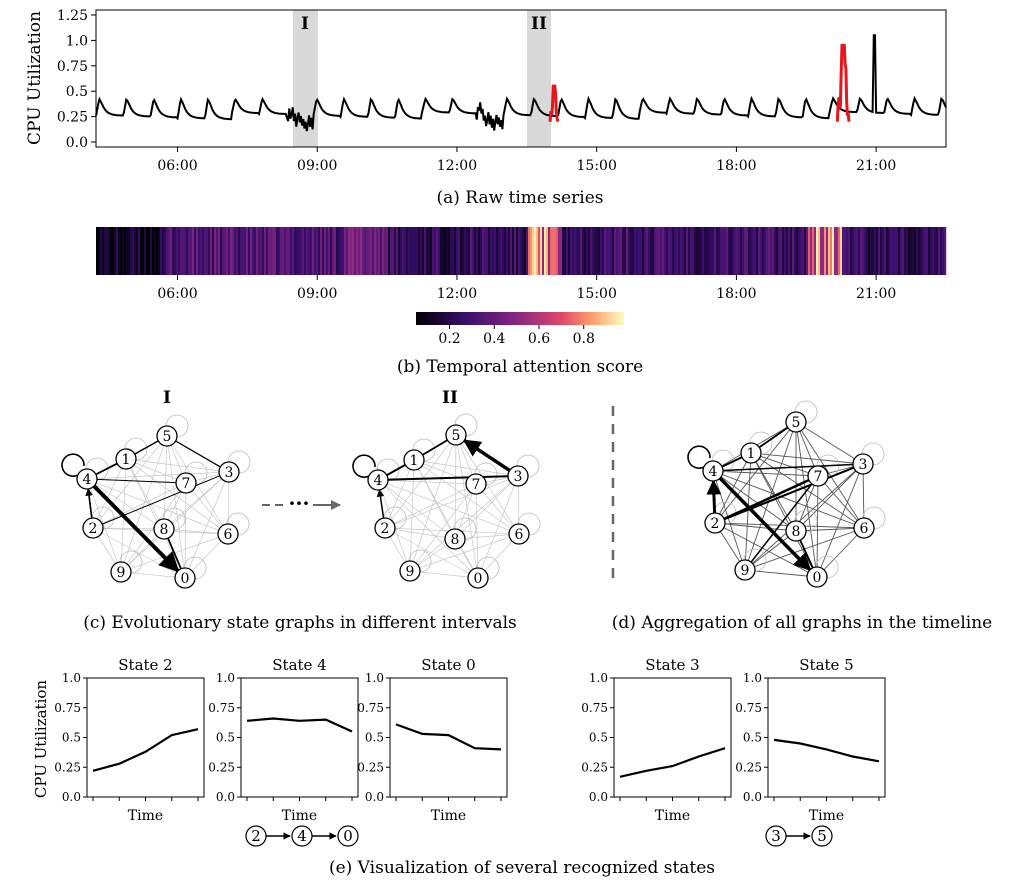 The width and height of the screenshot is (1015, 882). Describe the element at coordinates (598, 678) in the screenshot. I see `y-tick-label: 1.0` at that location.